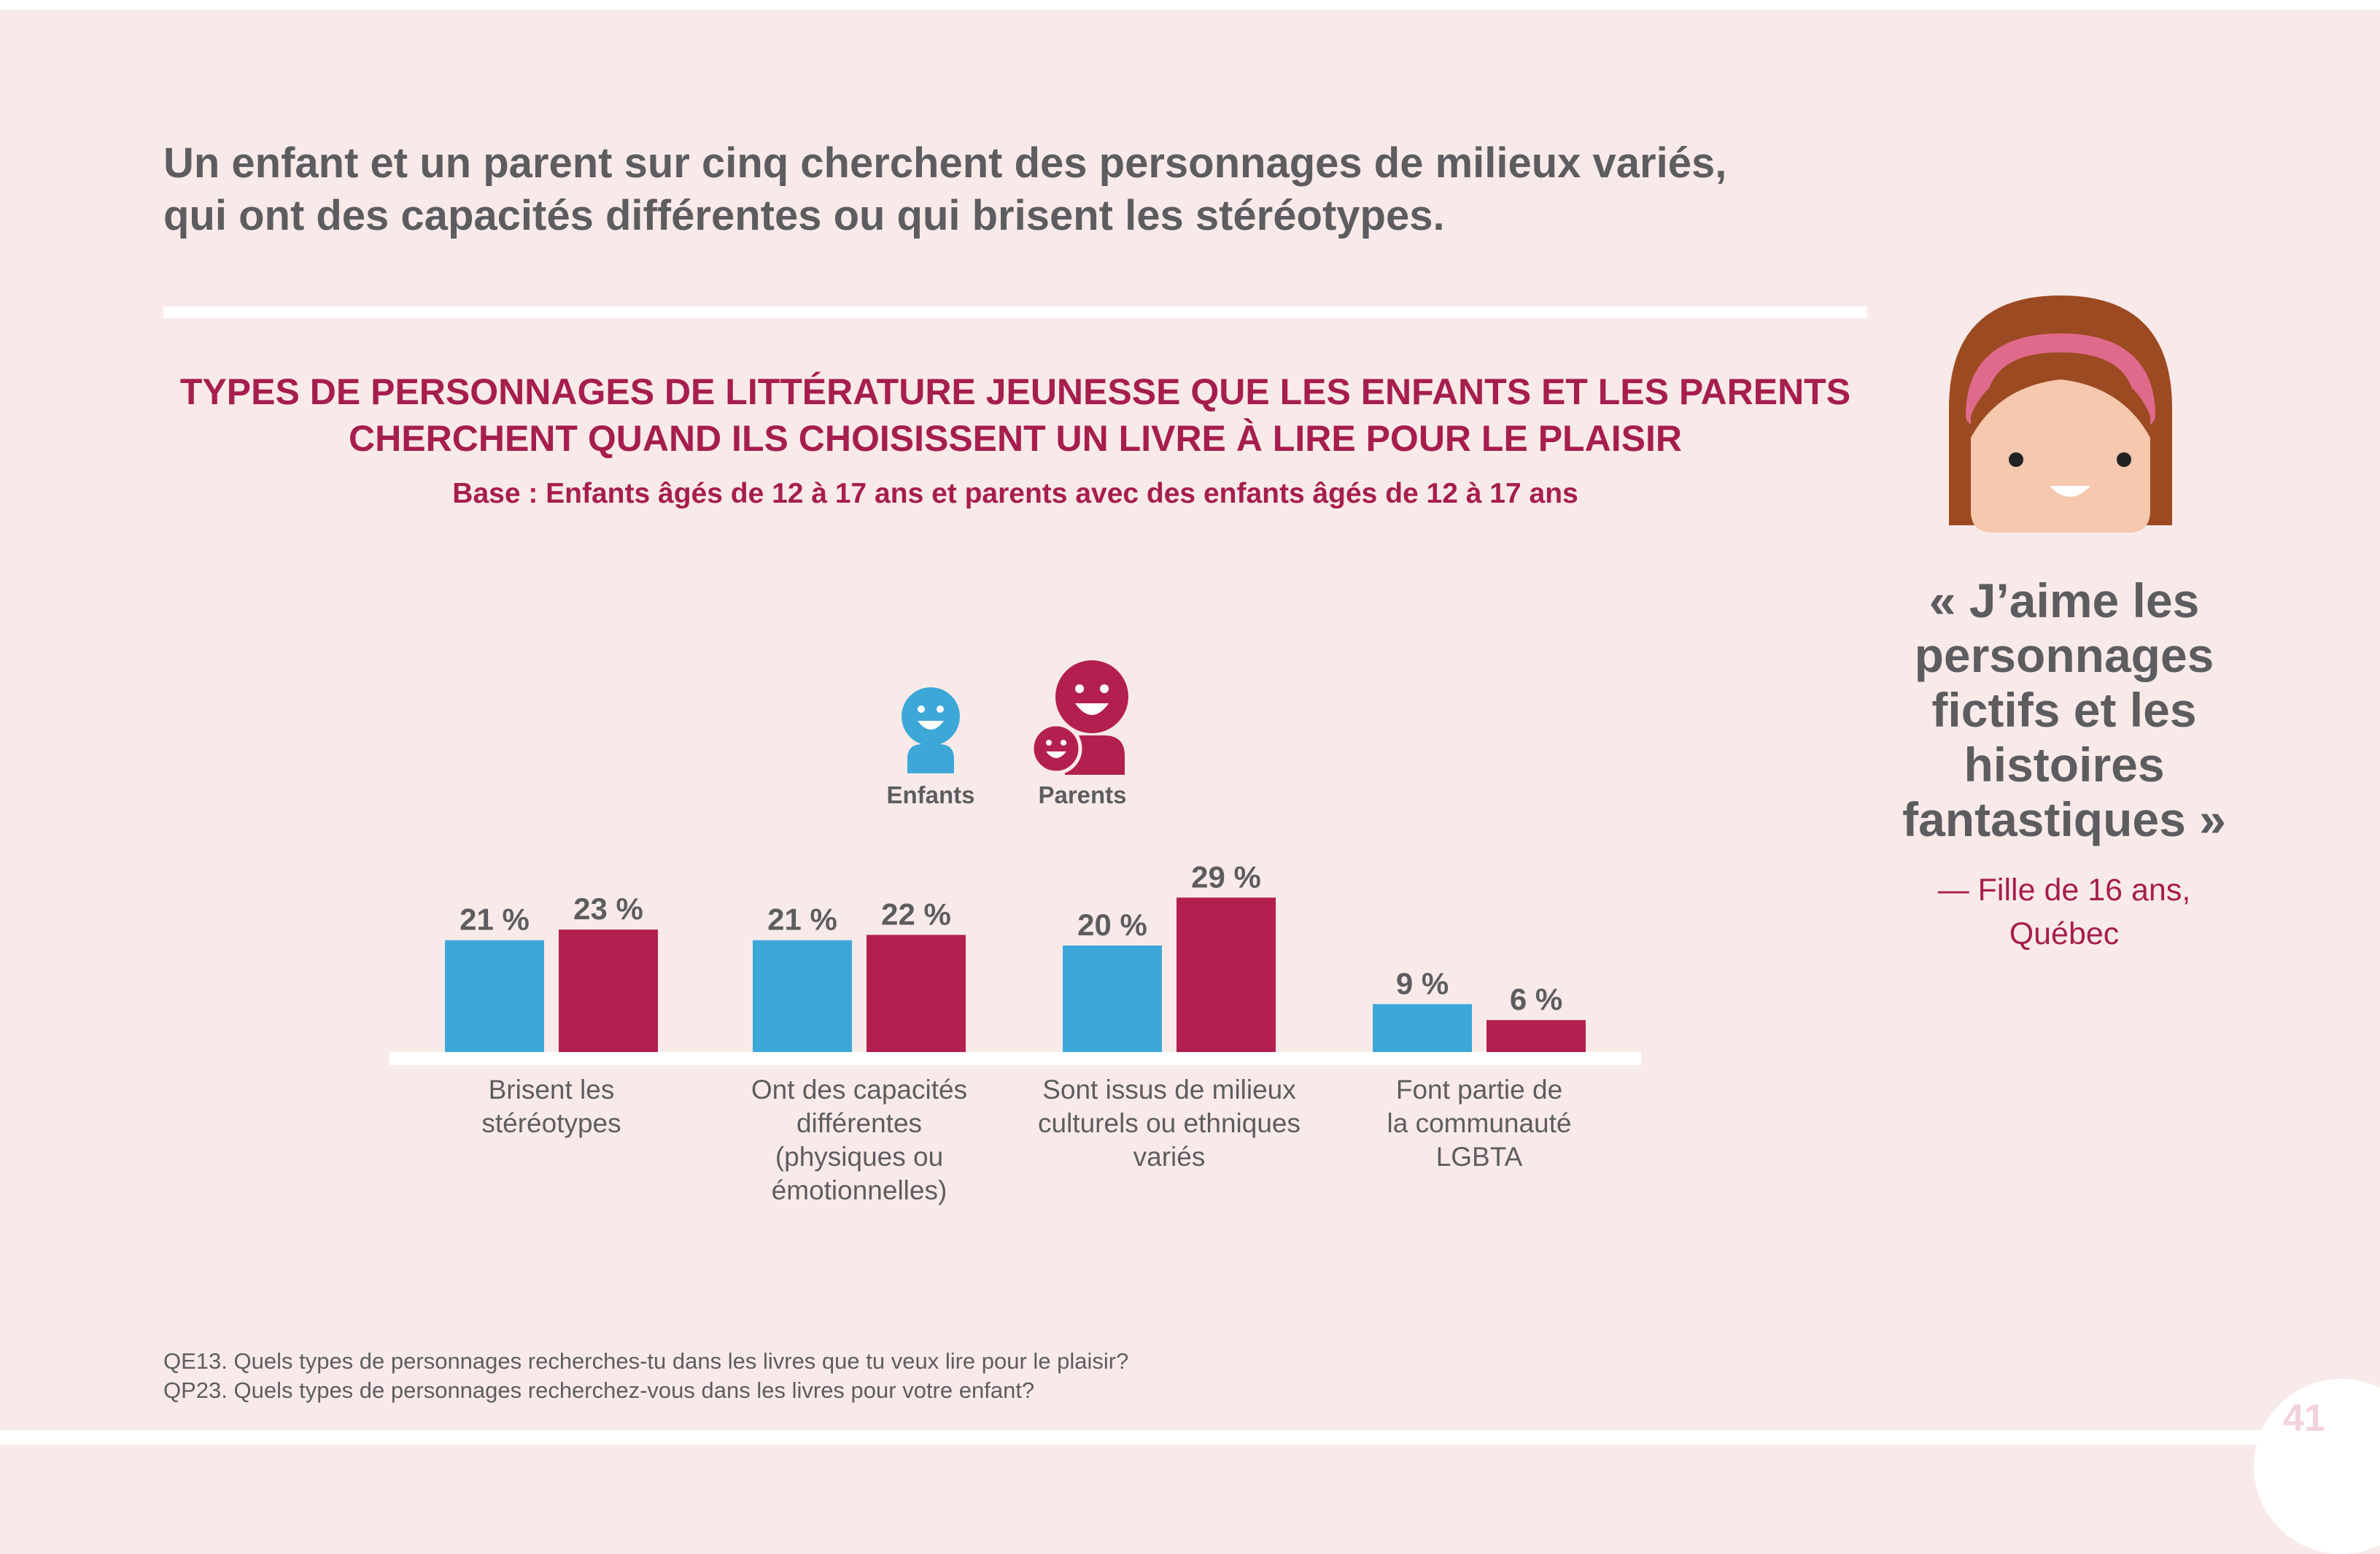 The width and height of the screenshot is (2380, 1554). What do you see at coordinates (1226, 876) in the screenshot?
I see `data-label-parents-3: 29 %` at bounding box center [1226, 876].